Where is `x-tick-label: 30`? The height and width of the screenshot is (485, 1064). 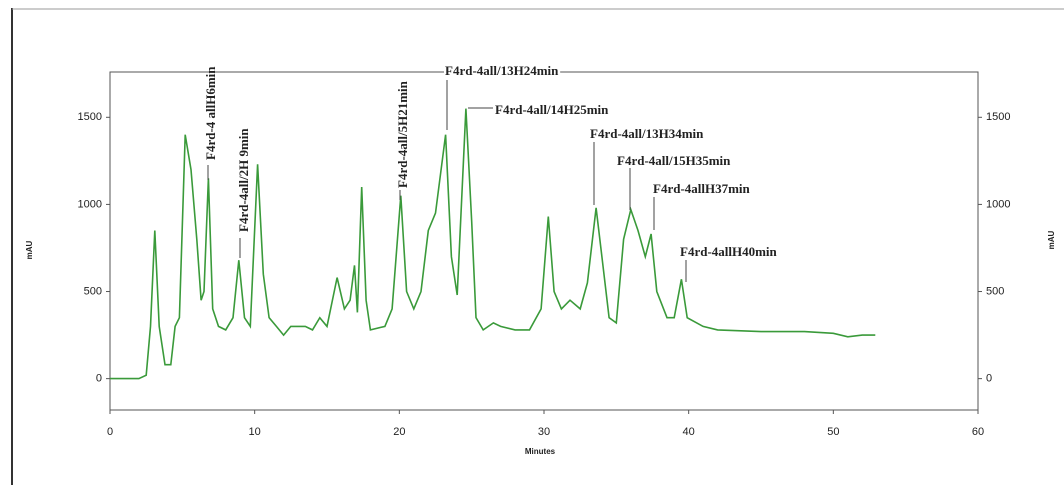
x-tick-label: 30 is located at coordinates (544, 432).